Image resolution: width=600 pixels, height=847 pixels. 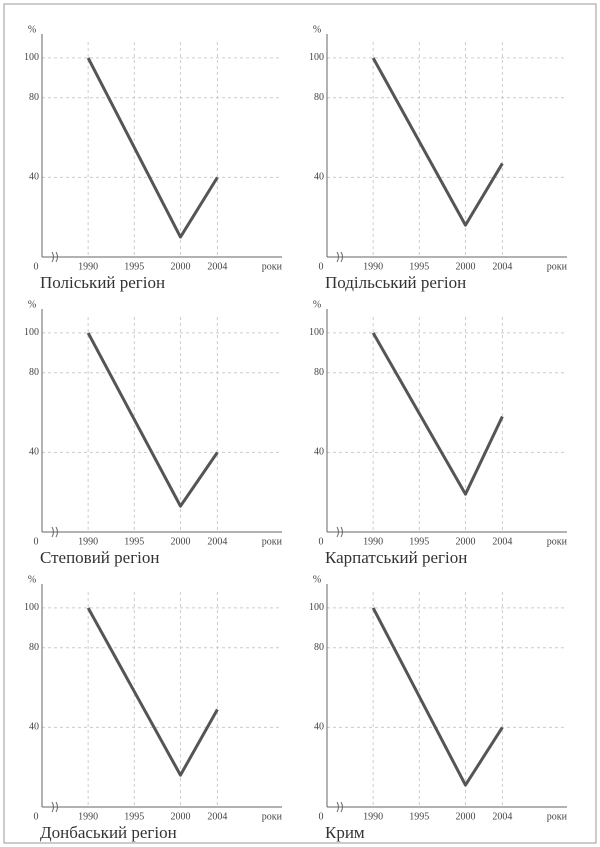 What do you see at coordinates (108, 832) in the screenshot?
I see `chart-title: Донбаський регіон` at bounding box center [108, 832].